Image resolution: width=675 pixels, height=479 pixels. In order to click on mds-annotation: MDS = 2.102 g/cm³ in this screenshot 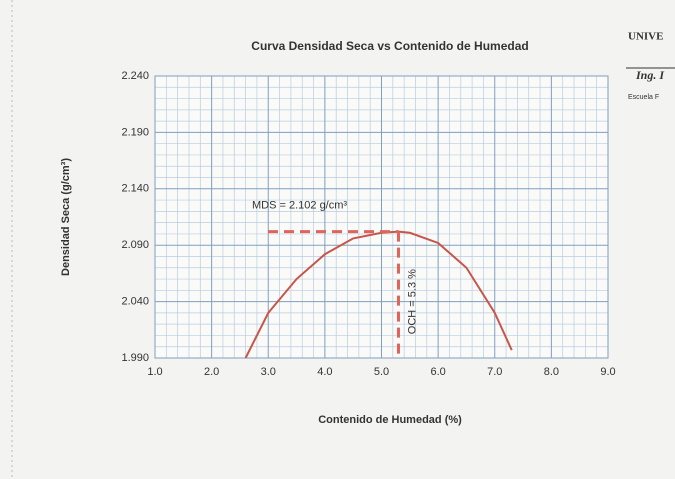, I will do `click(299, 206)`.